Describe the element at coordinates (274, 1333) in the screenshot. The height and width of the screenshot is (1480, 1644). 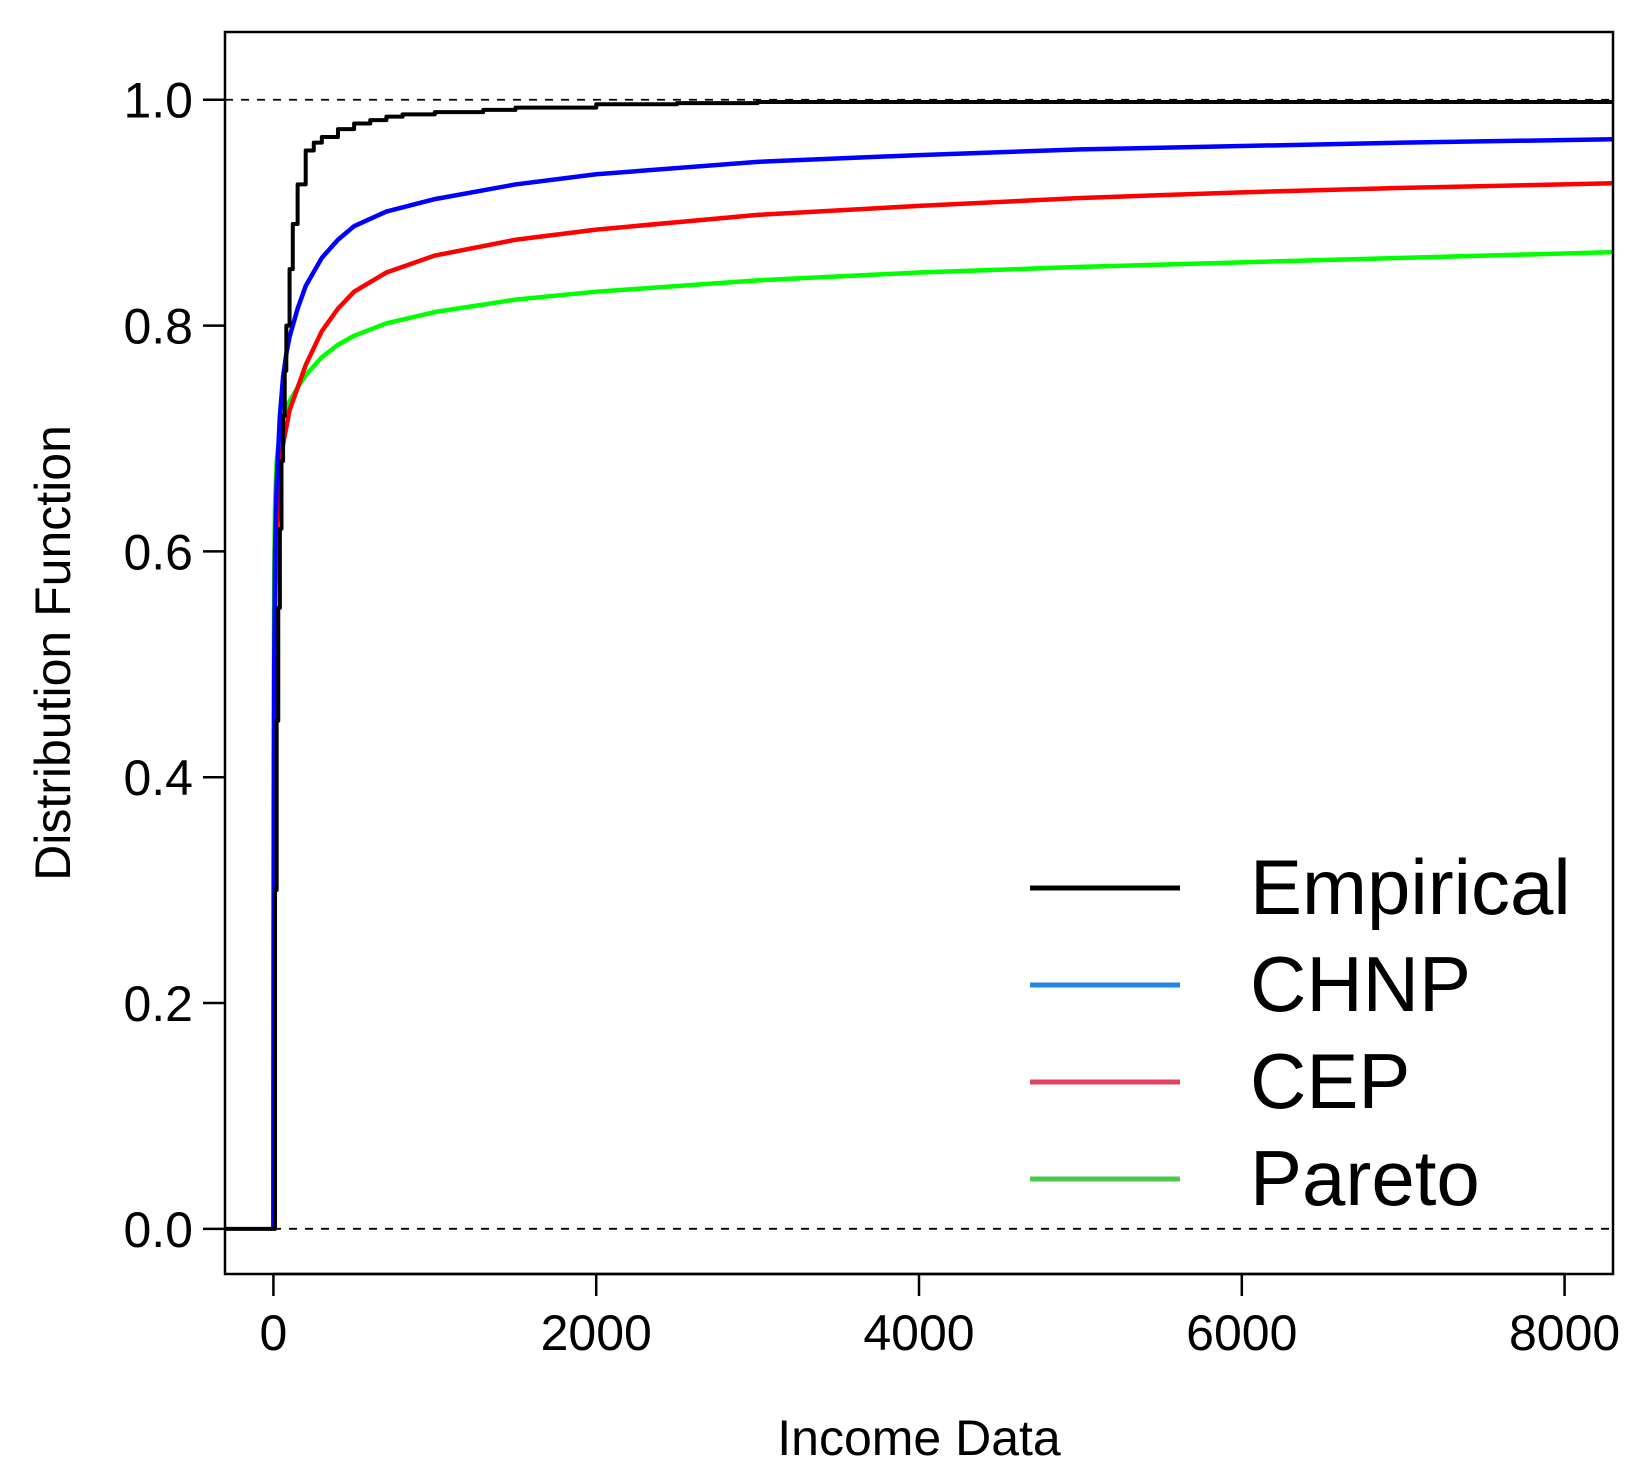
I see `x-tick-label-0: 0` at that location.